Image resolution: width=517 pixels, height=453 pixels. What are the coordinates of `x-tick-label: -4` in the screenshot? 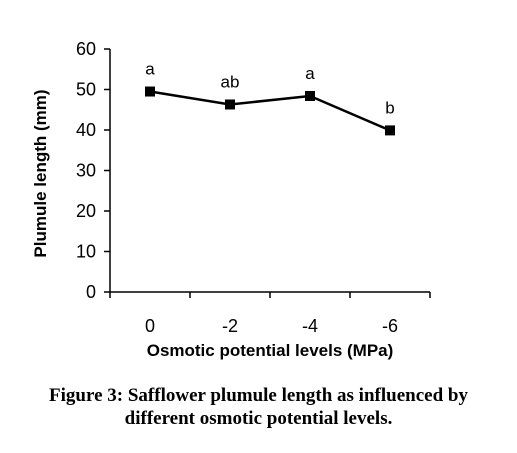 It's located at (310, 326).